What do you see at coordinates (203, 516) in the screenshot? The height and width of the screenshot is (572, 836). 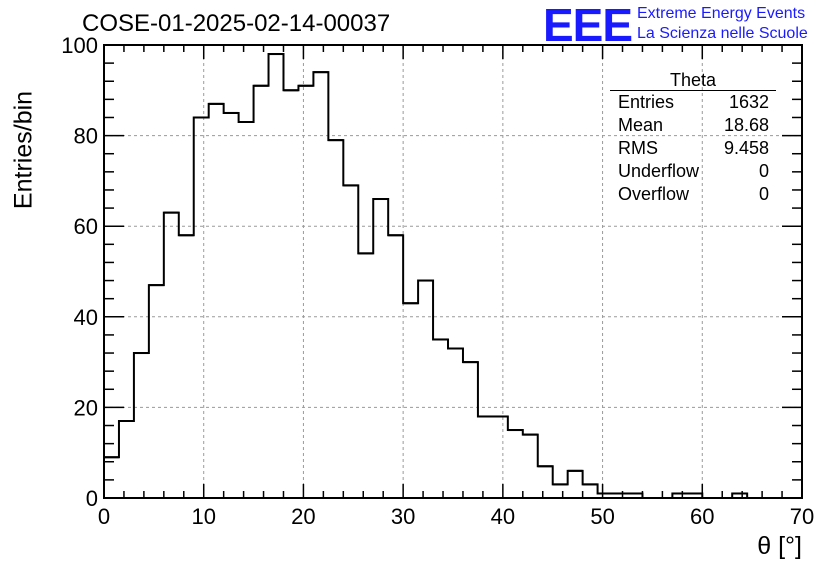 I see `x-tick-label: 10` at bounding box center [203, 516].